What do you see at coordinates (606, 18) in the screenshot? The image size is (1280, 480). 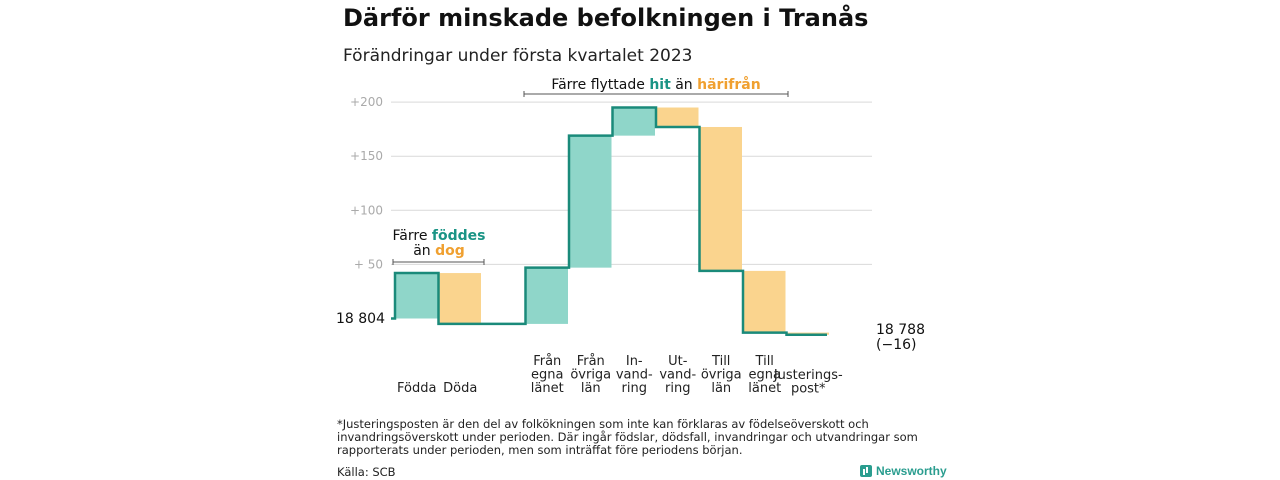 I see `chart-title: Därför minskade befolkningen i Tranås` at bounding box center [606, 18].